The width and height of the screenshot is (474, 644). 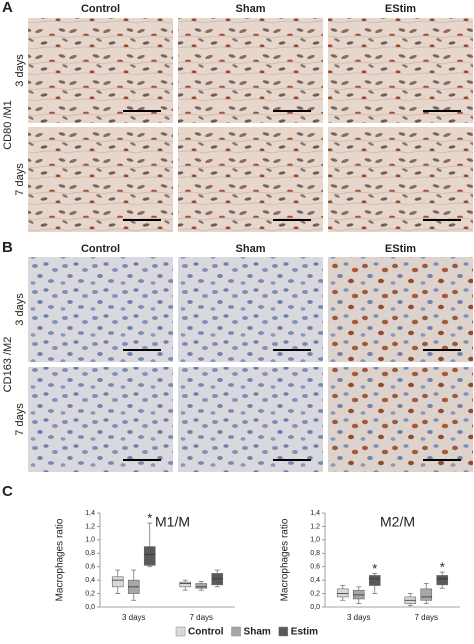 What do you see at coordinates (397, 522) in the screenshot?
I see `chart-title: M2/M` at bounding box center [397, 522].